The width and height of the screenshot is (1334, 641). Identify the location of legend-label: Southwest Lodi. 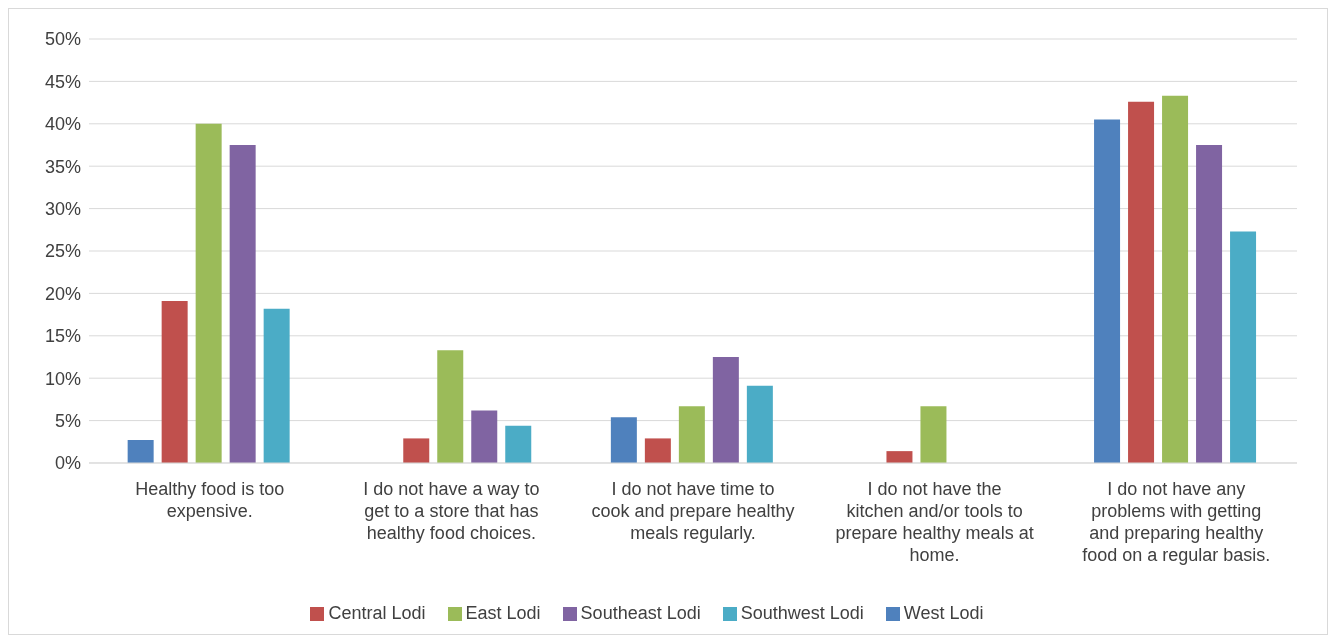
(802, 613).